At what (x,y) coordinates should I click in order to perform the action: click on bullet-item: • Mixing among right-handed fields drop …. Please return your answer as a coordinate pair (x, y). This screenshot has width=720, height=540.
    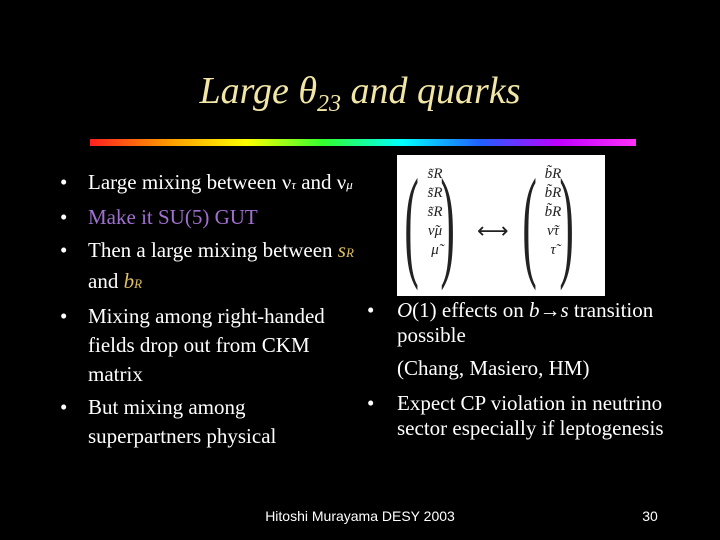
    Looking at the image, I should click on (192, 345).